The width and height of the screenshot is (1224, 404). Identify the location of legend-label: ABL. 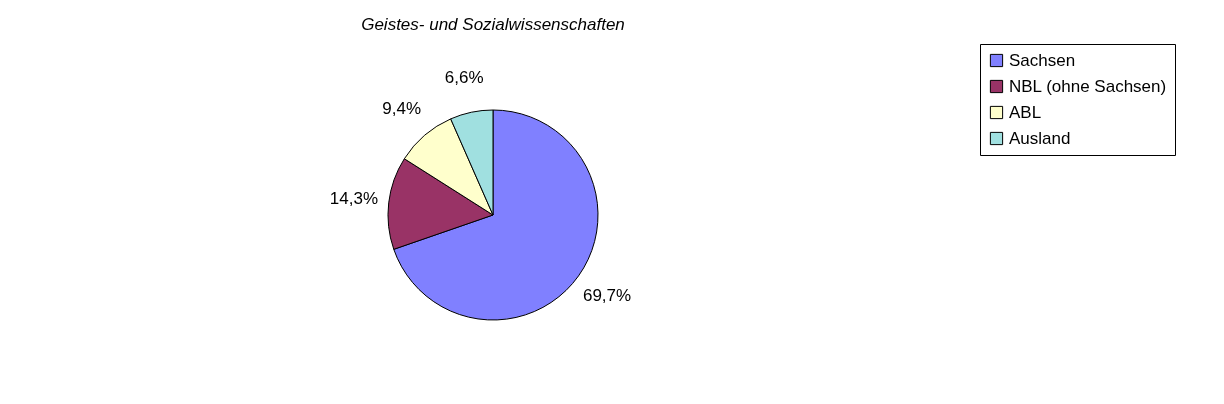
(1025, 112).